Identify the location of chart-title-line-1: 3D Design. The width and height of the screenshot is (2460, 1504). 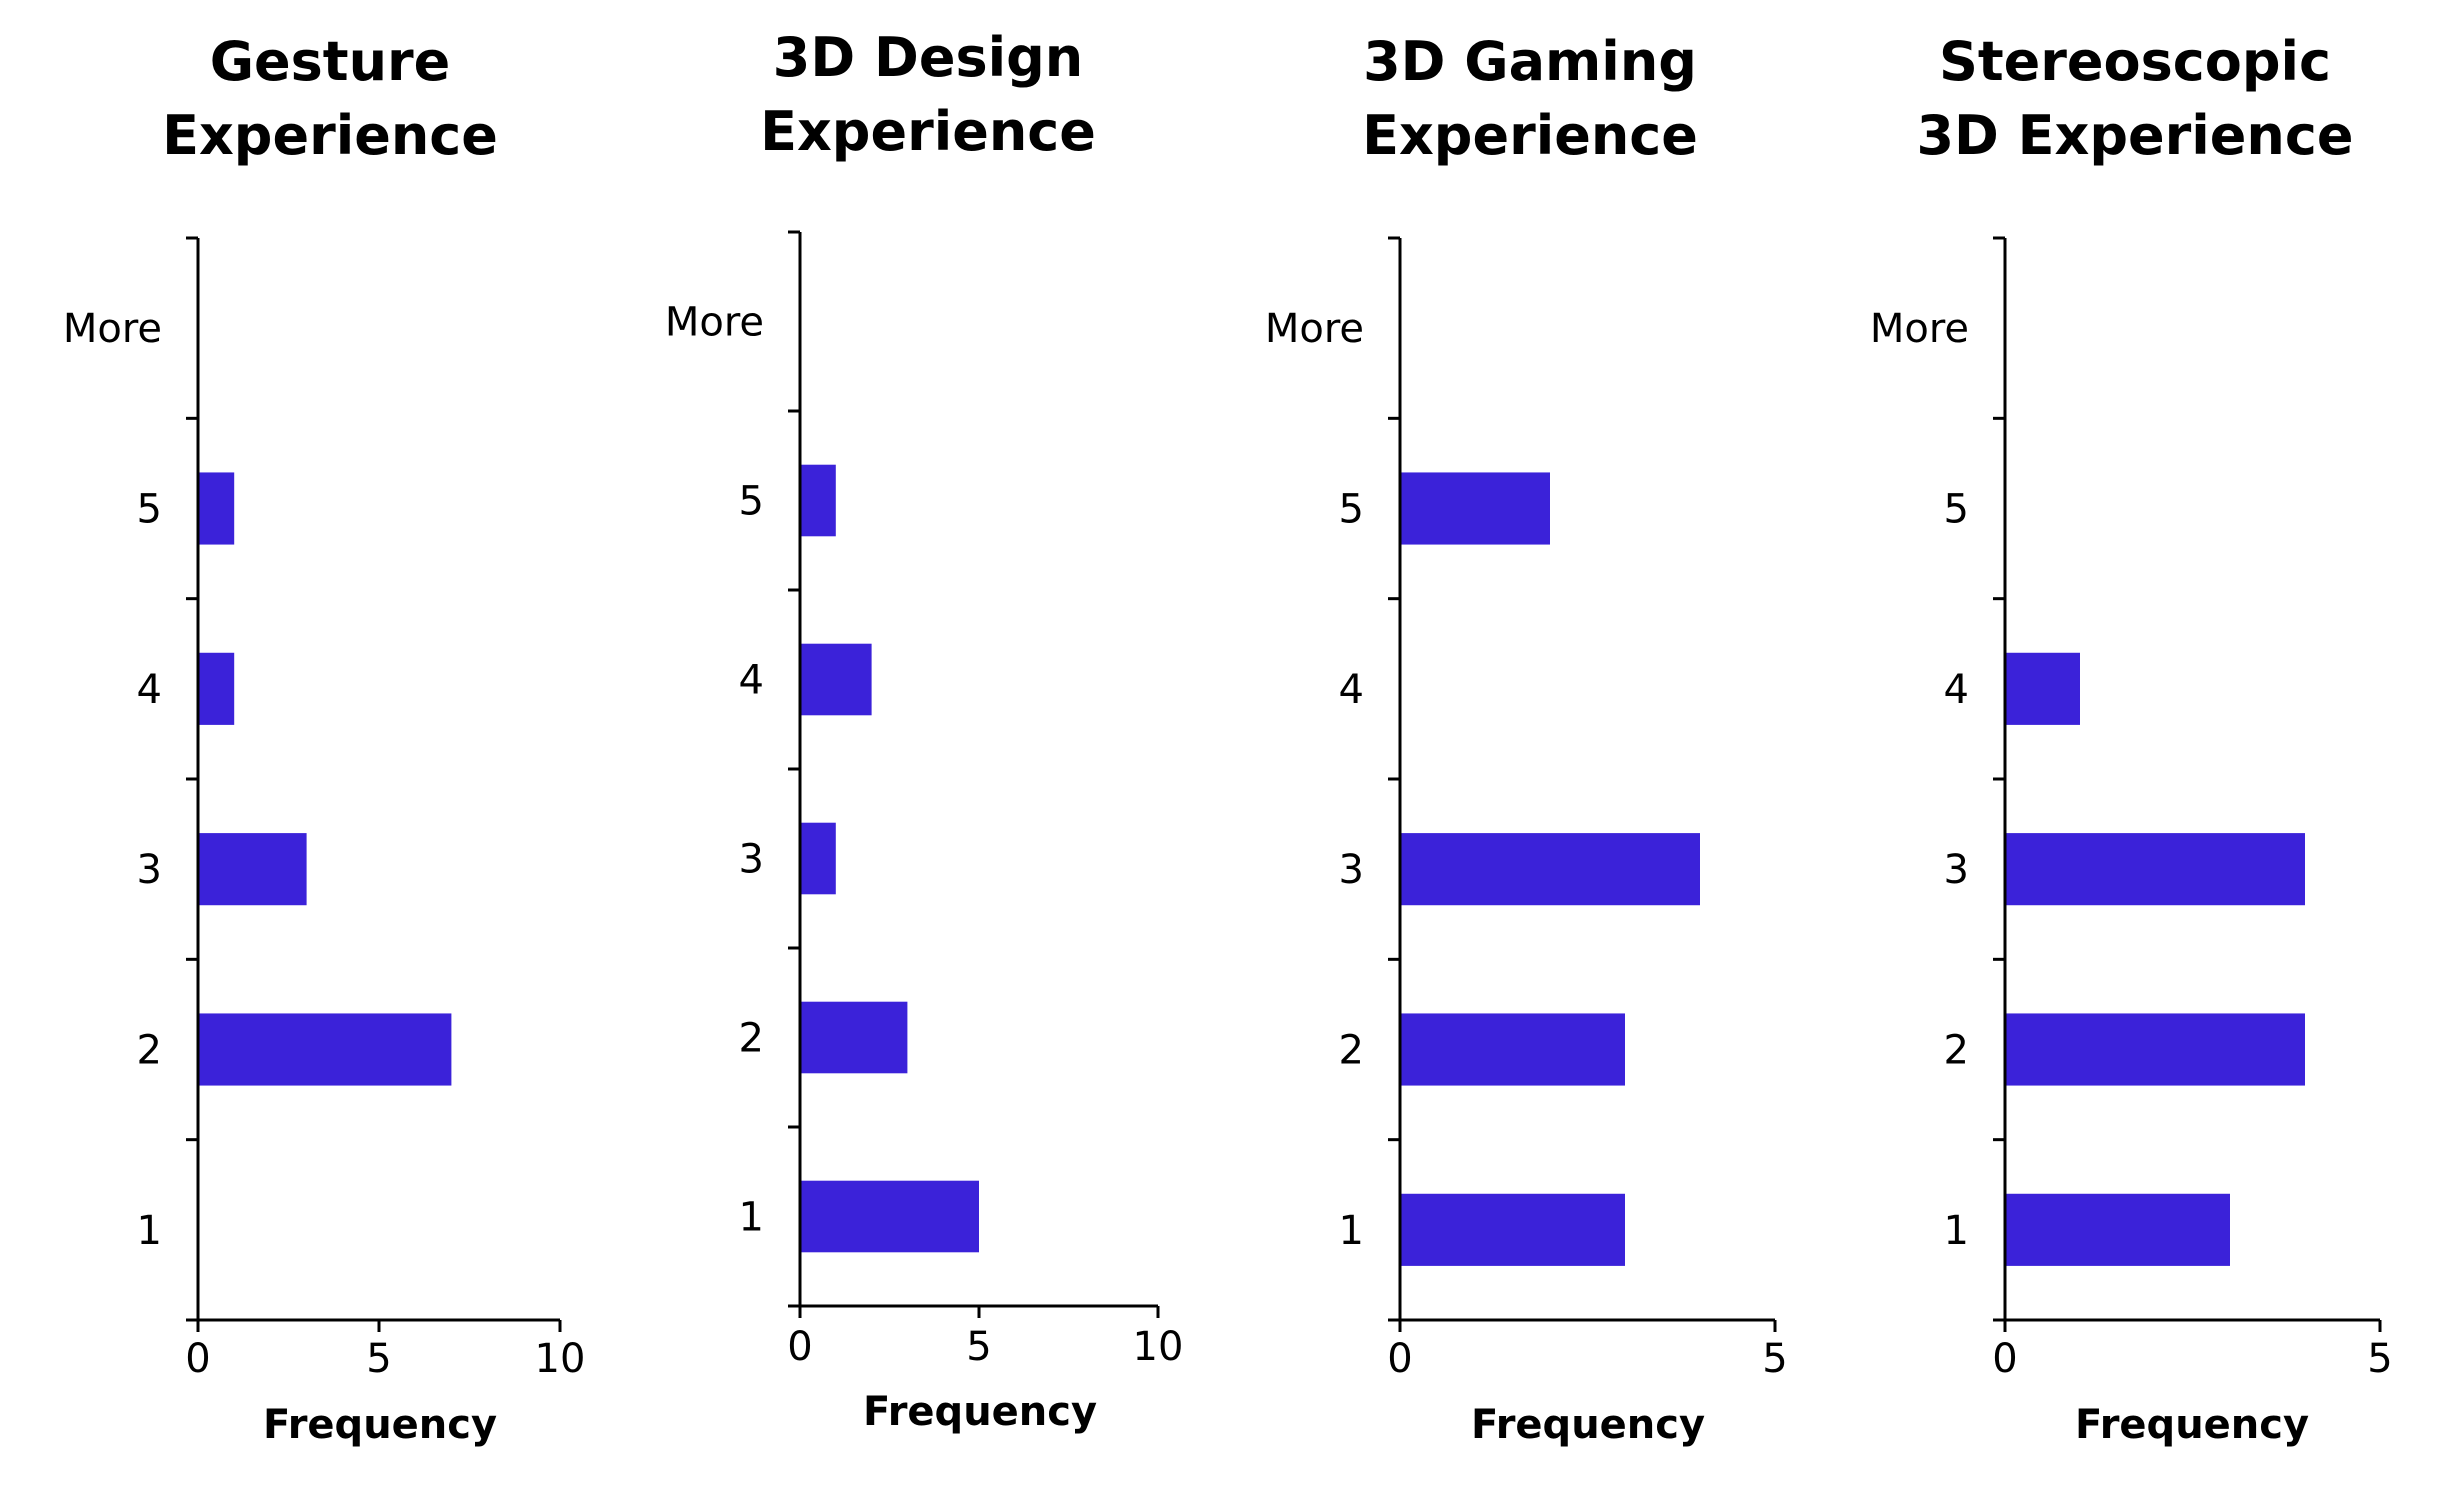
(928, 57).